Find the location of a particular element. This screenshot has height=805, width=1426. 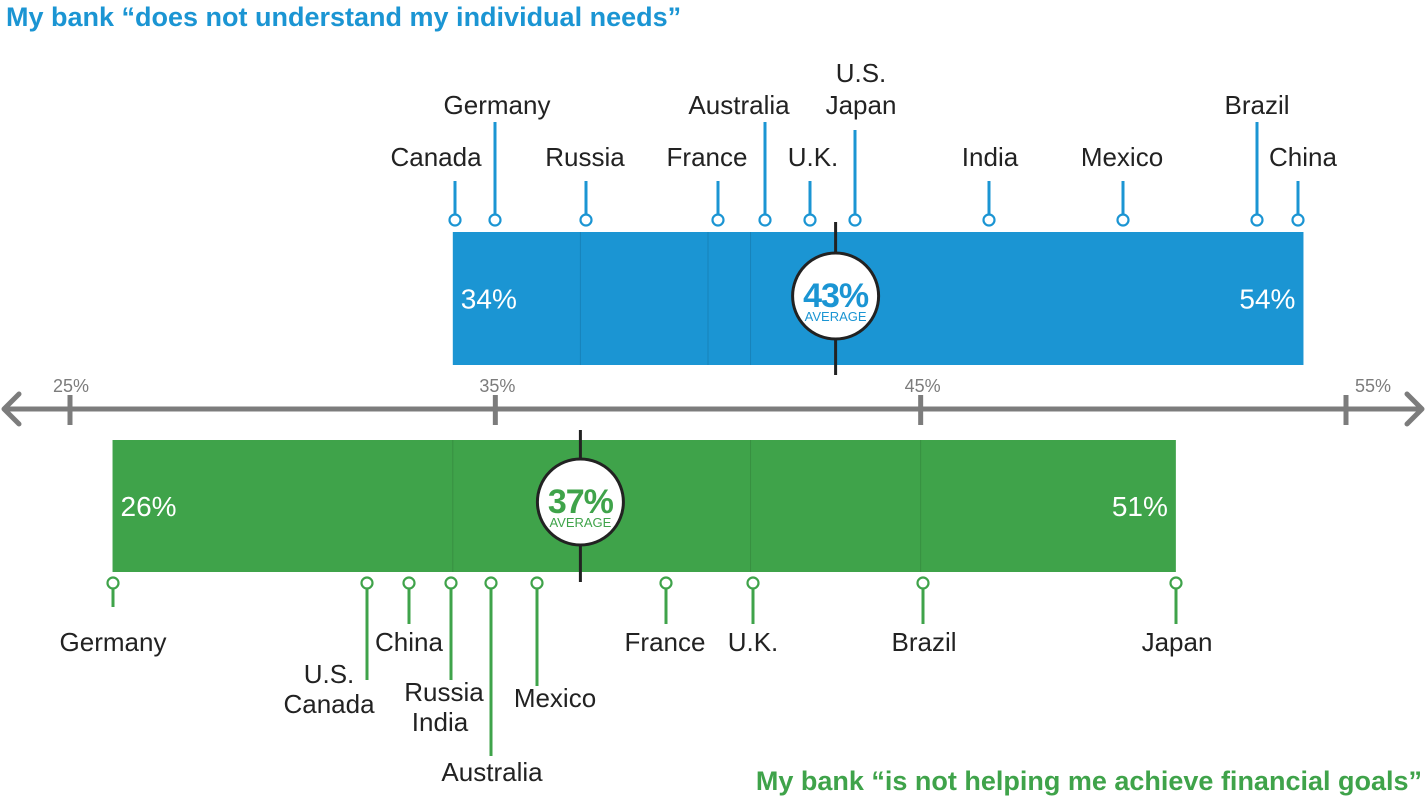

axis-tick-label: 25% is located at coordinates (71, 386).